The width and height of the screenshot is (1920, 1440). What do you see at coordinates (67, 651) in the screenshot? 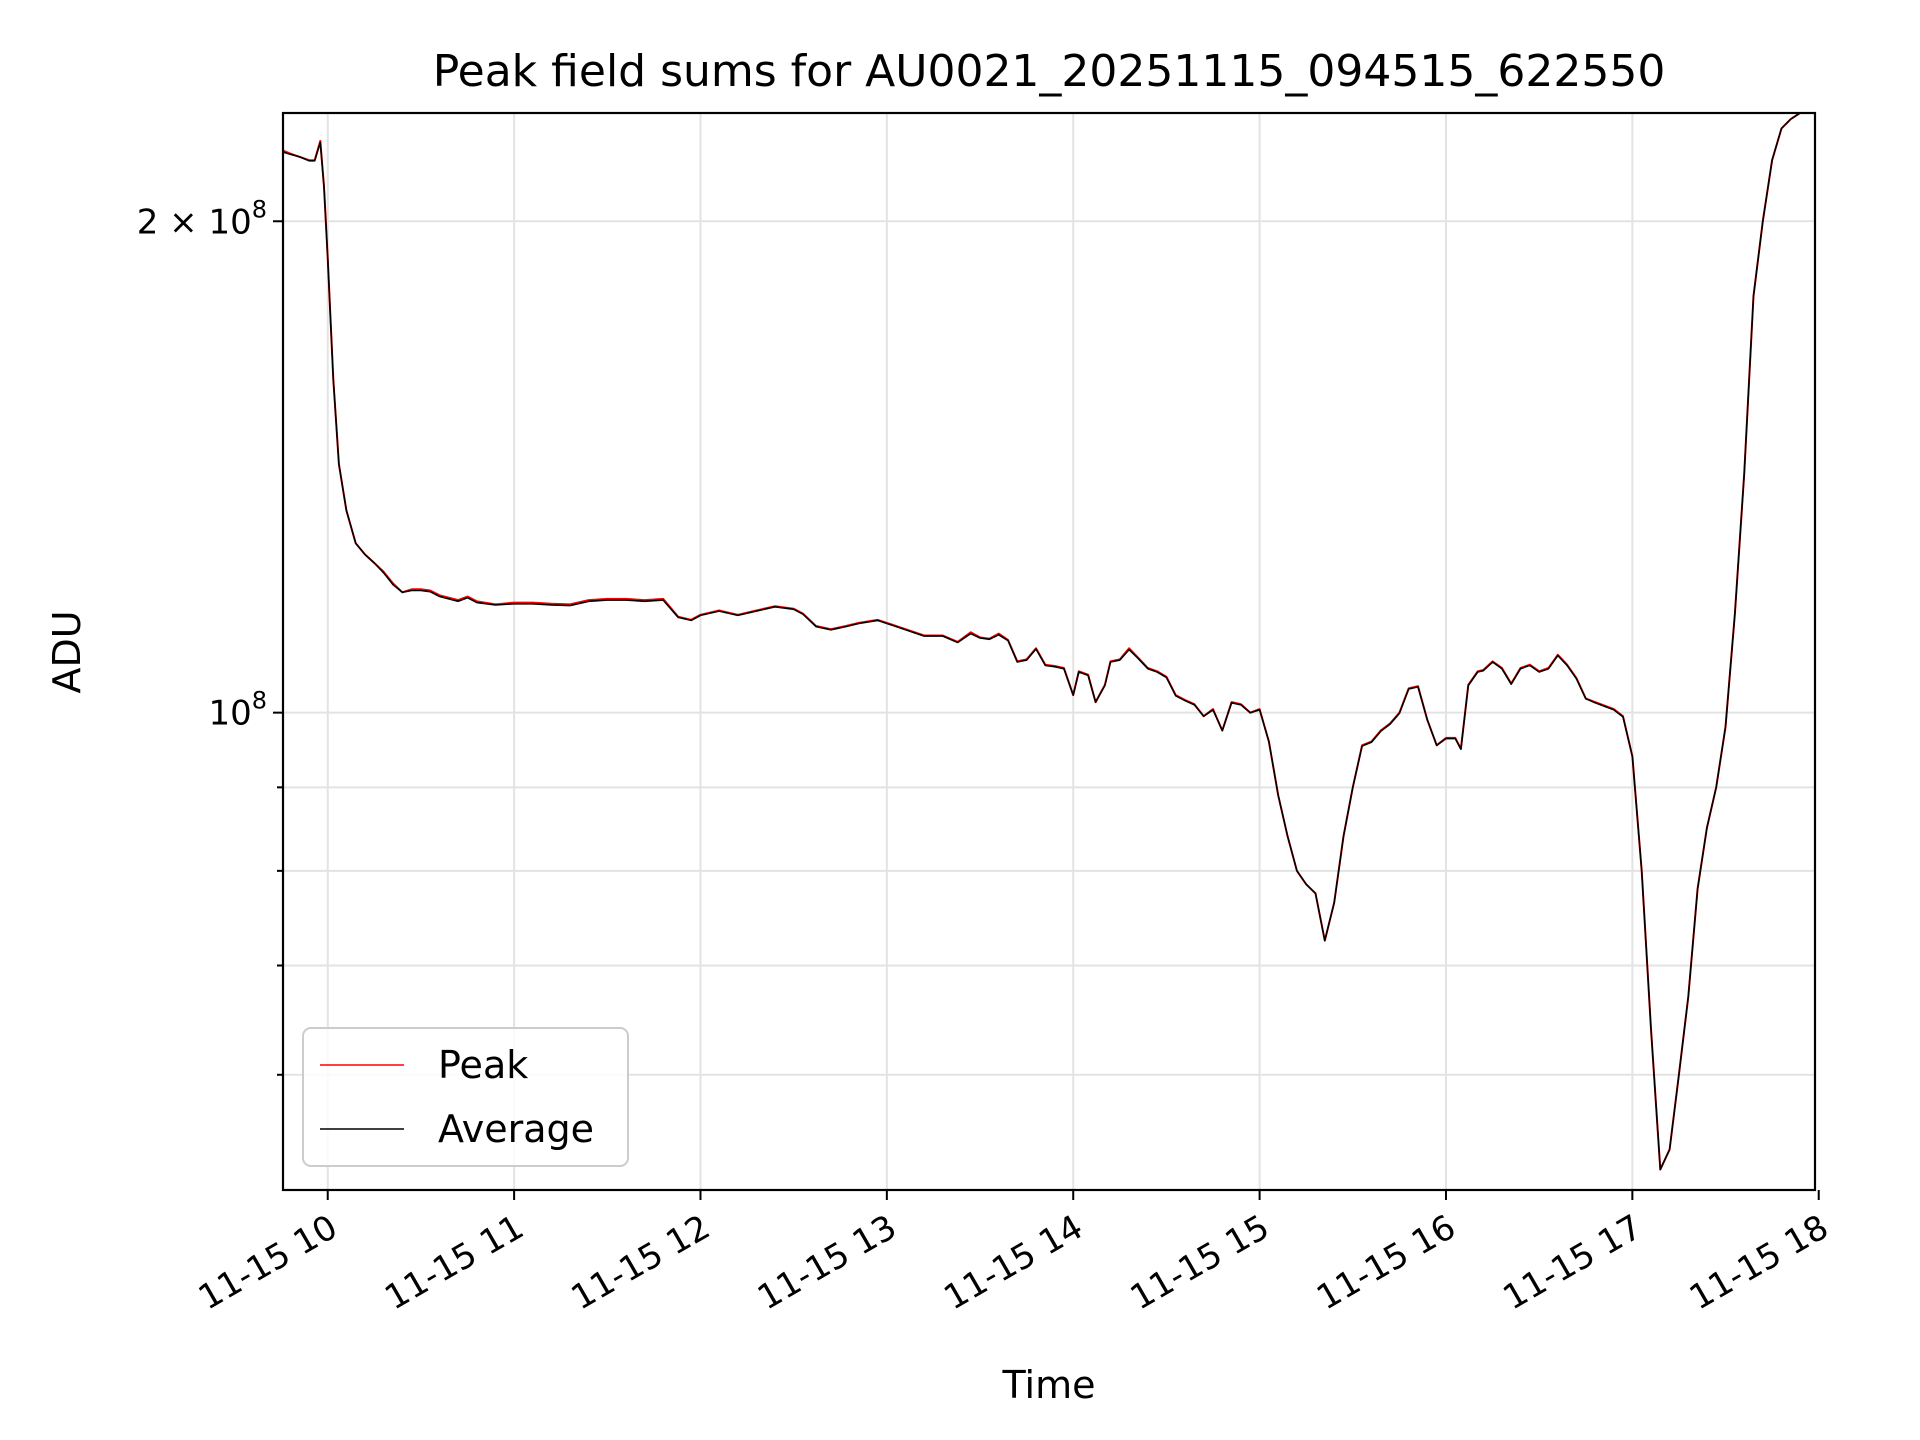
I see `y-axis-label: ADU` at bounding box center [67, 651].